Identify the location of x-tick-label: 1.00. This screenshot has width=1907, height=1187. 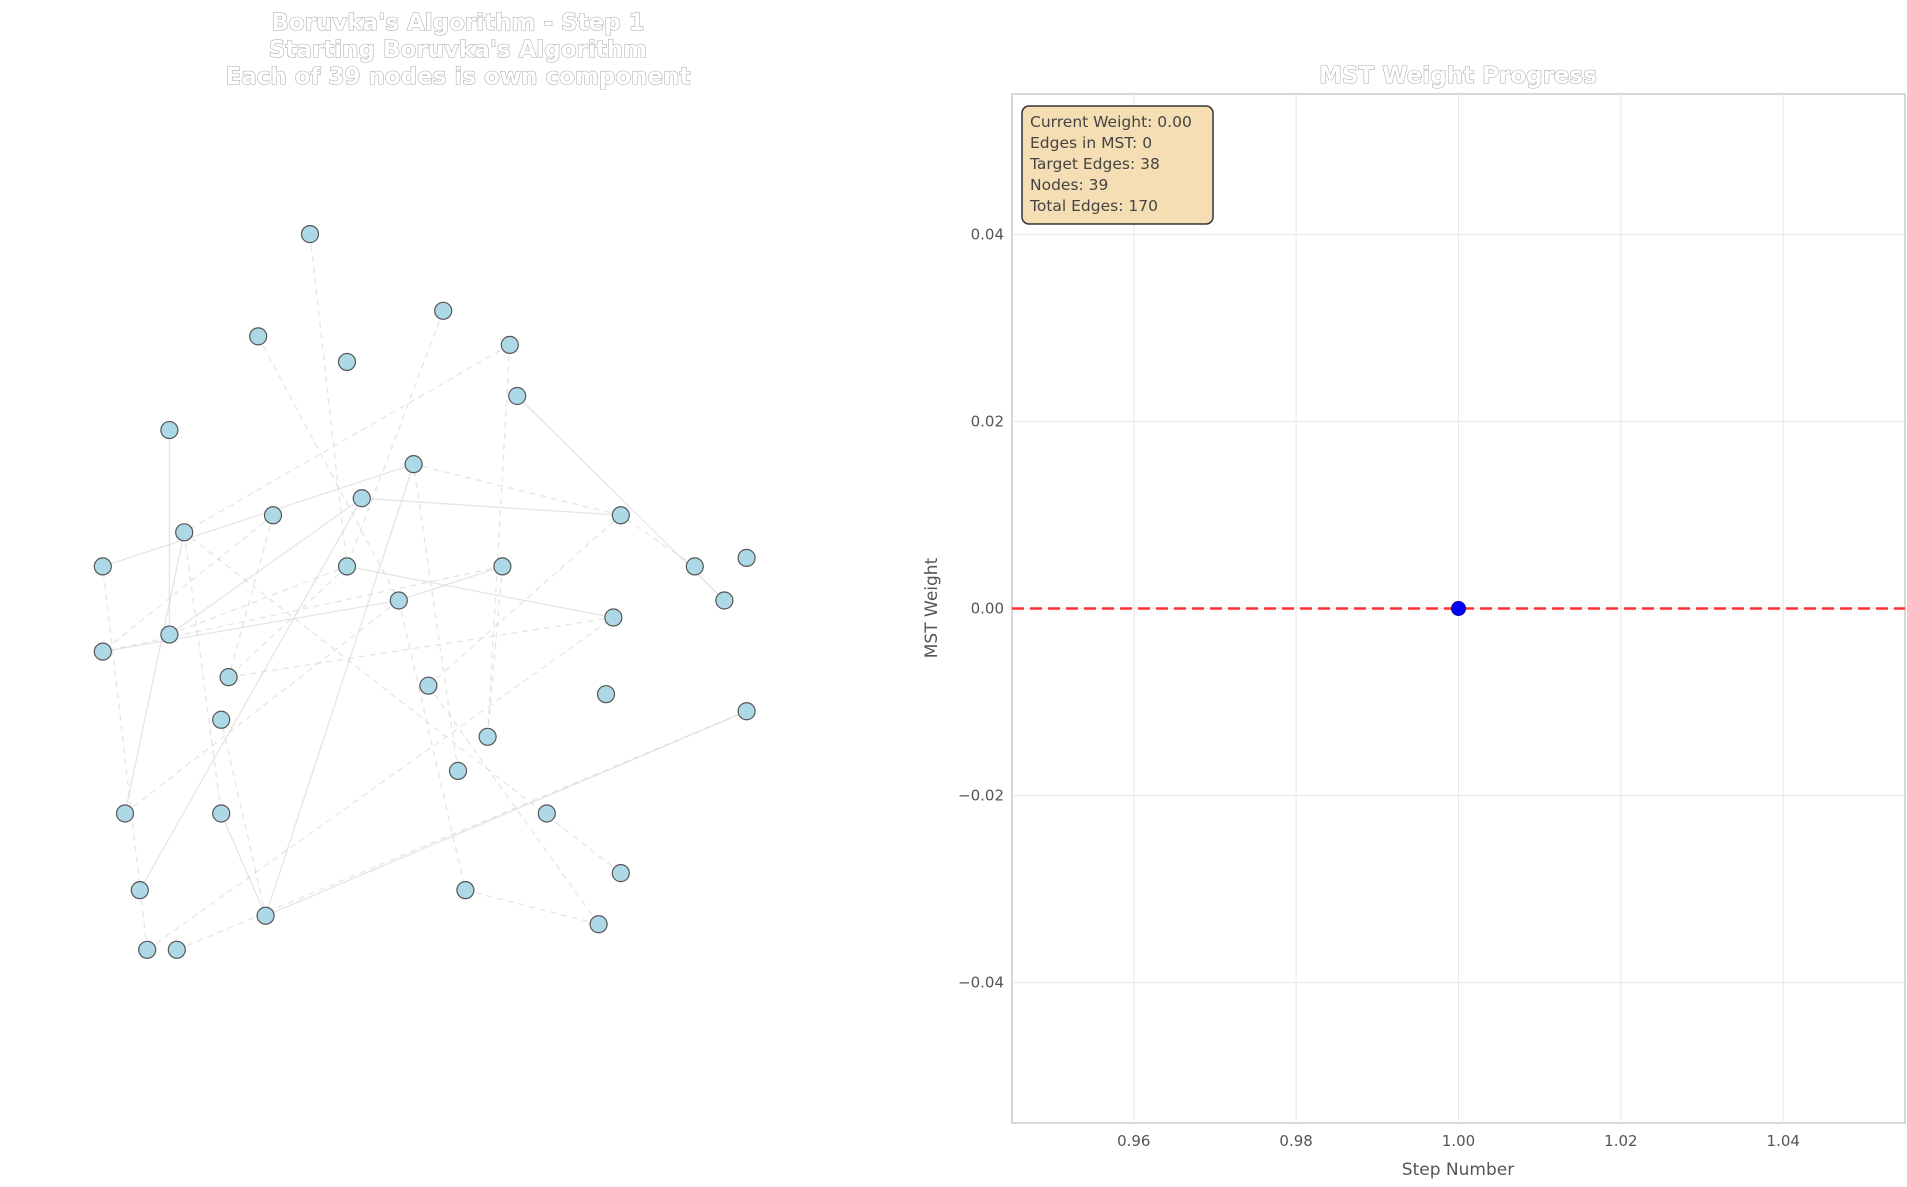
(1458, 1141).